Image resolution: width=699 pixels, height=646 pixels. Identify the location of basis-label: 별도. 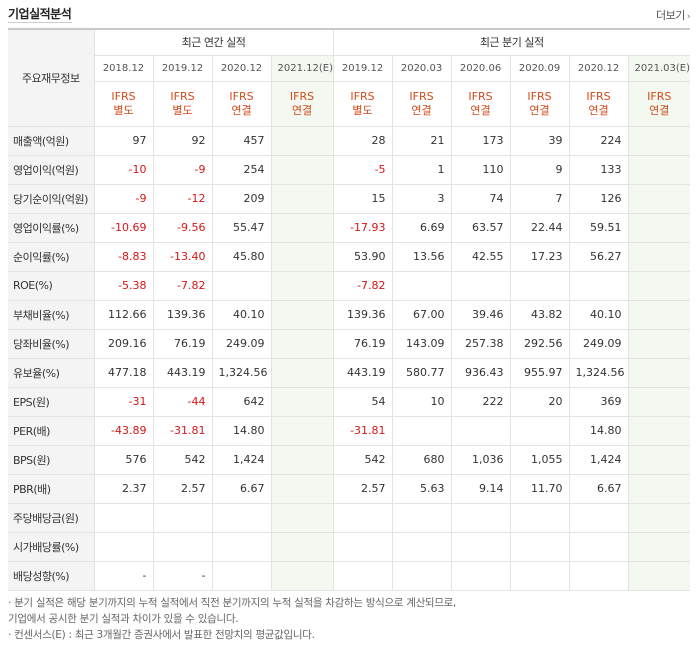
(123, 110).